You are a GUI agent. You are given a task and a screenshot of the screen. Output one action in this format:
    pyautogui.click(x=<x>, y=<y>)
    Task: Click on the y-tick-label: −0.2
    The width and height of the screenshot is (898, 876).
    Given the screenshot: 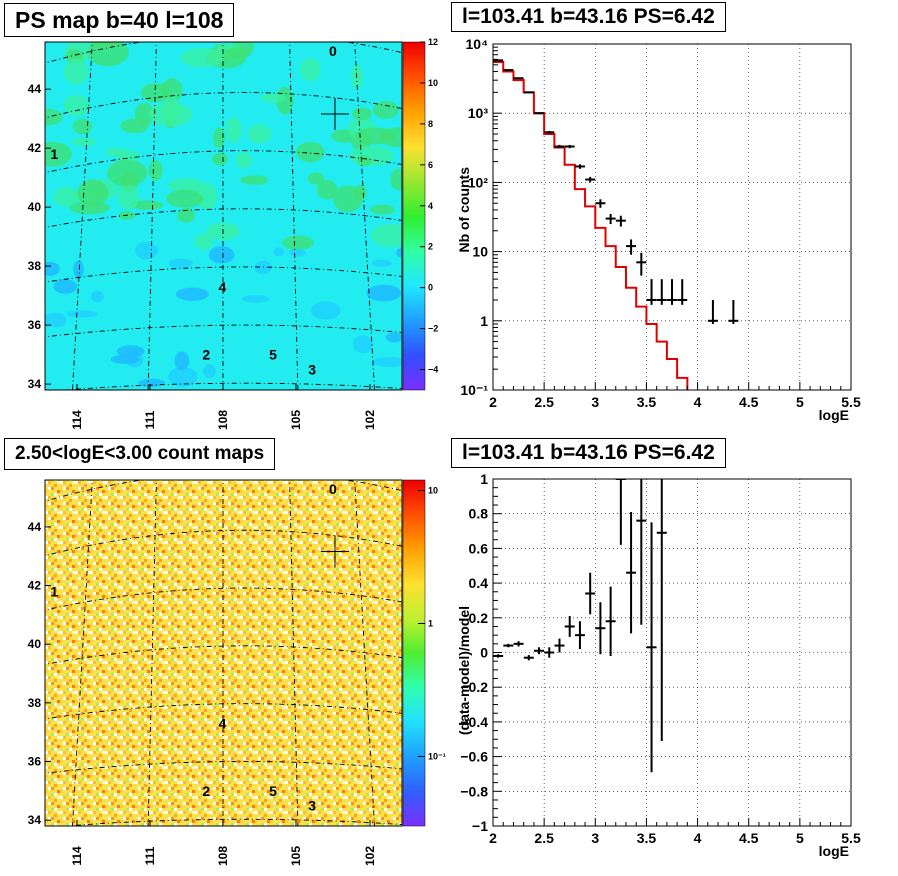 What is the action you would take?
    pyautogui.click(x=474, y=687)
    